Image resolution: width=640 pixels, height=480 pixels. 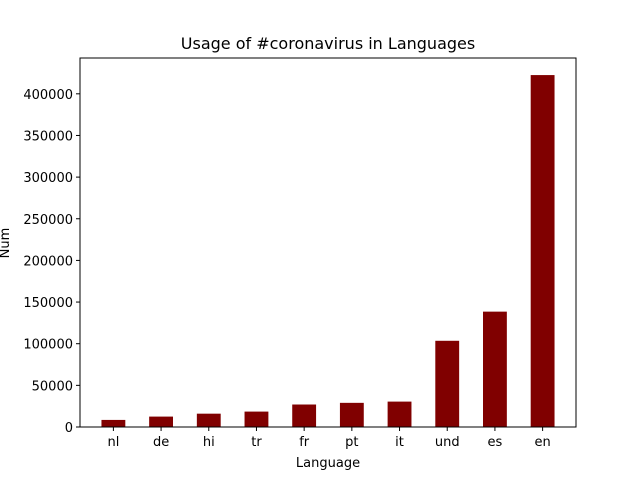 What do you see at coordinates (48, 136) in the screenshot?
I see `y-tick-label: 350000` at bounding box center [48, 136].